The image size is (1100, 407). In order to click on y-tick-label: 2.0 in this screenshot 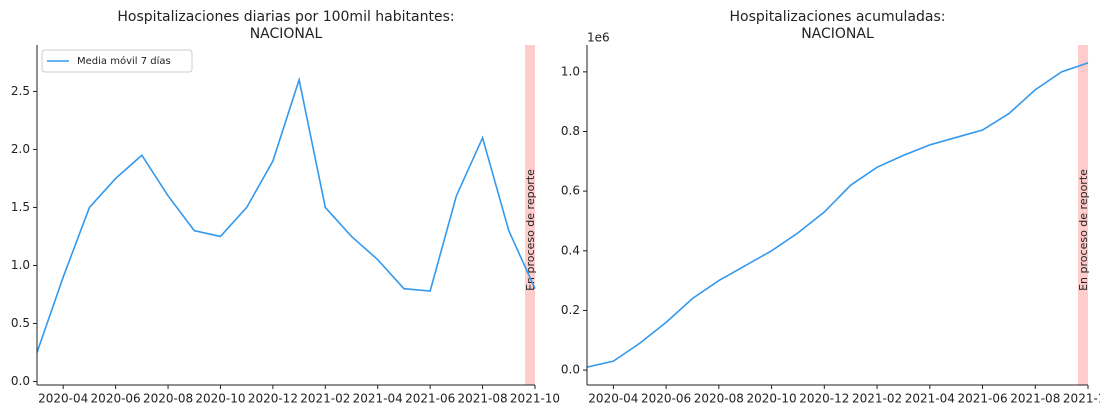, I will do `click(20, 149)`.